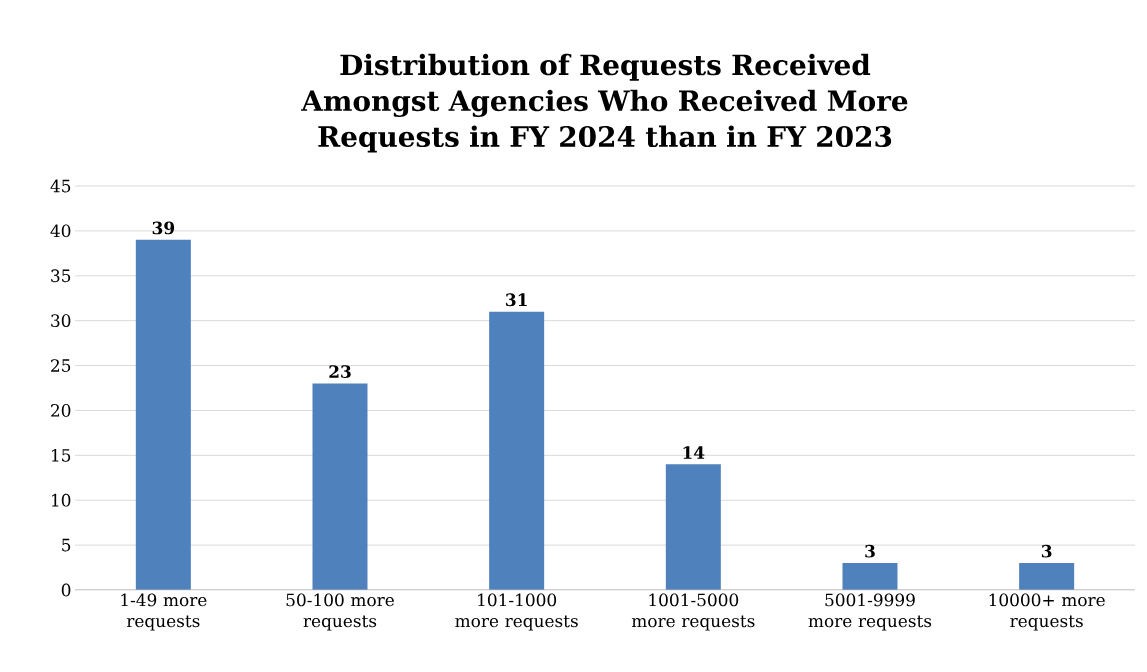 This screenshot has height=672, width=1147. Describe the element at coordinates (66, 545) in the screenshot. I see `y-tick-label: 5` at that location.